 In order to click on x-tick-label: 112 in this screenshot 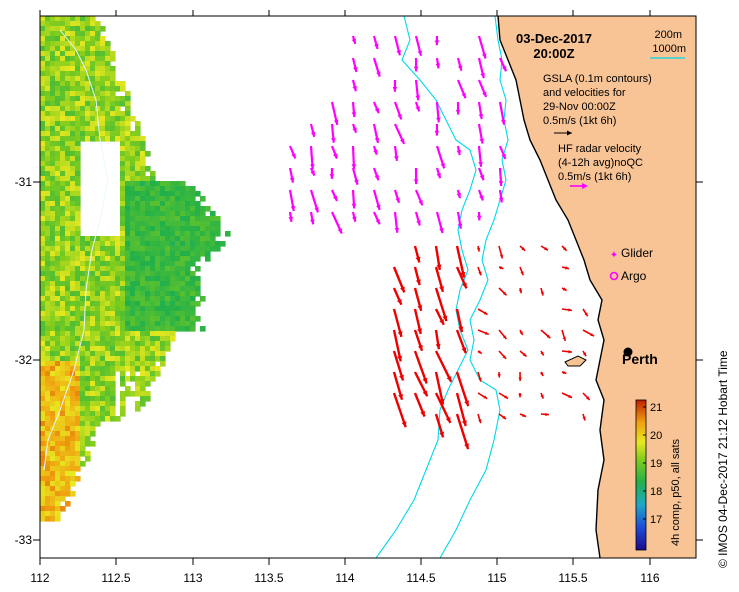, I will do `click(39, 578)`.